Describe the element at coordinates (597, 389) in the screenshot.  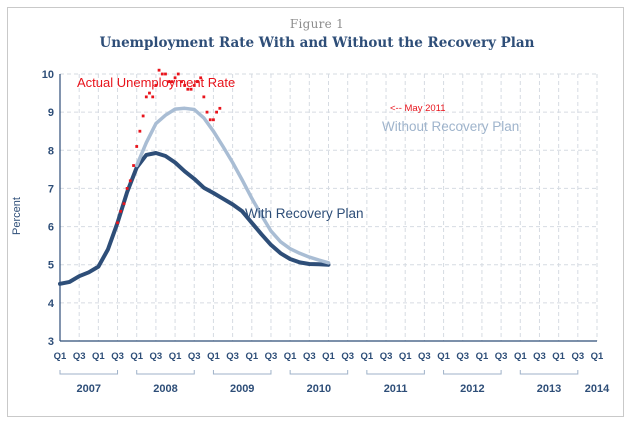
I see `year-label: 2014` at that location.